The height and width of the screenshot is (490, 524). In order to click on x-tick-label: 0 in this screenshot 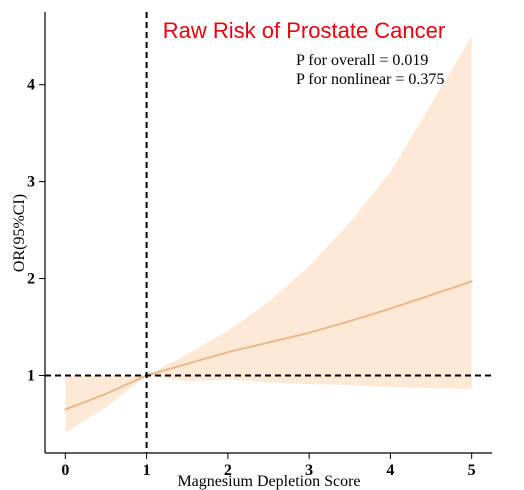, I will do `click(65, 470)`.